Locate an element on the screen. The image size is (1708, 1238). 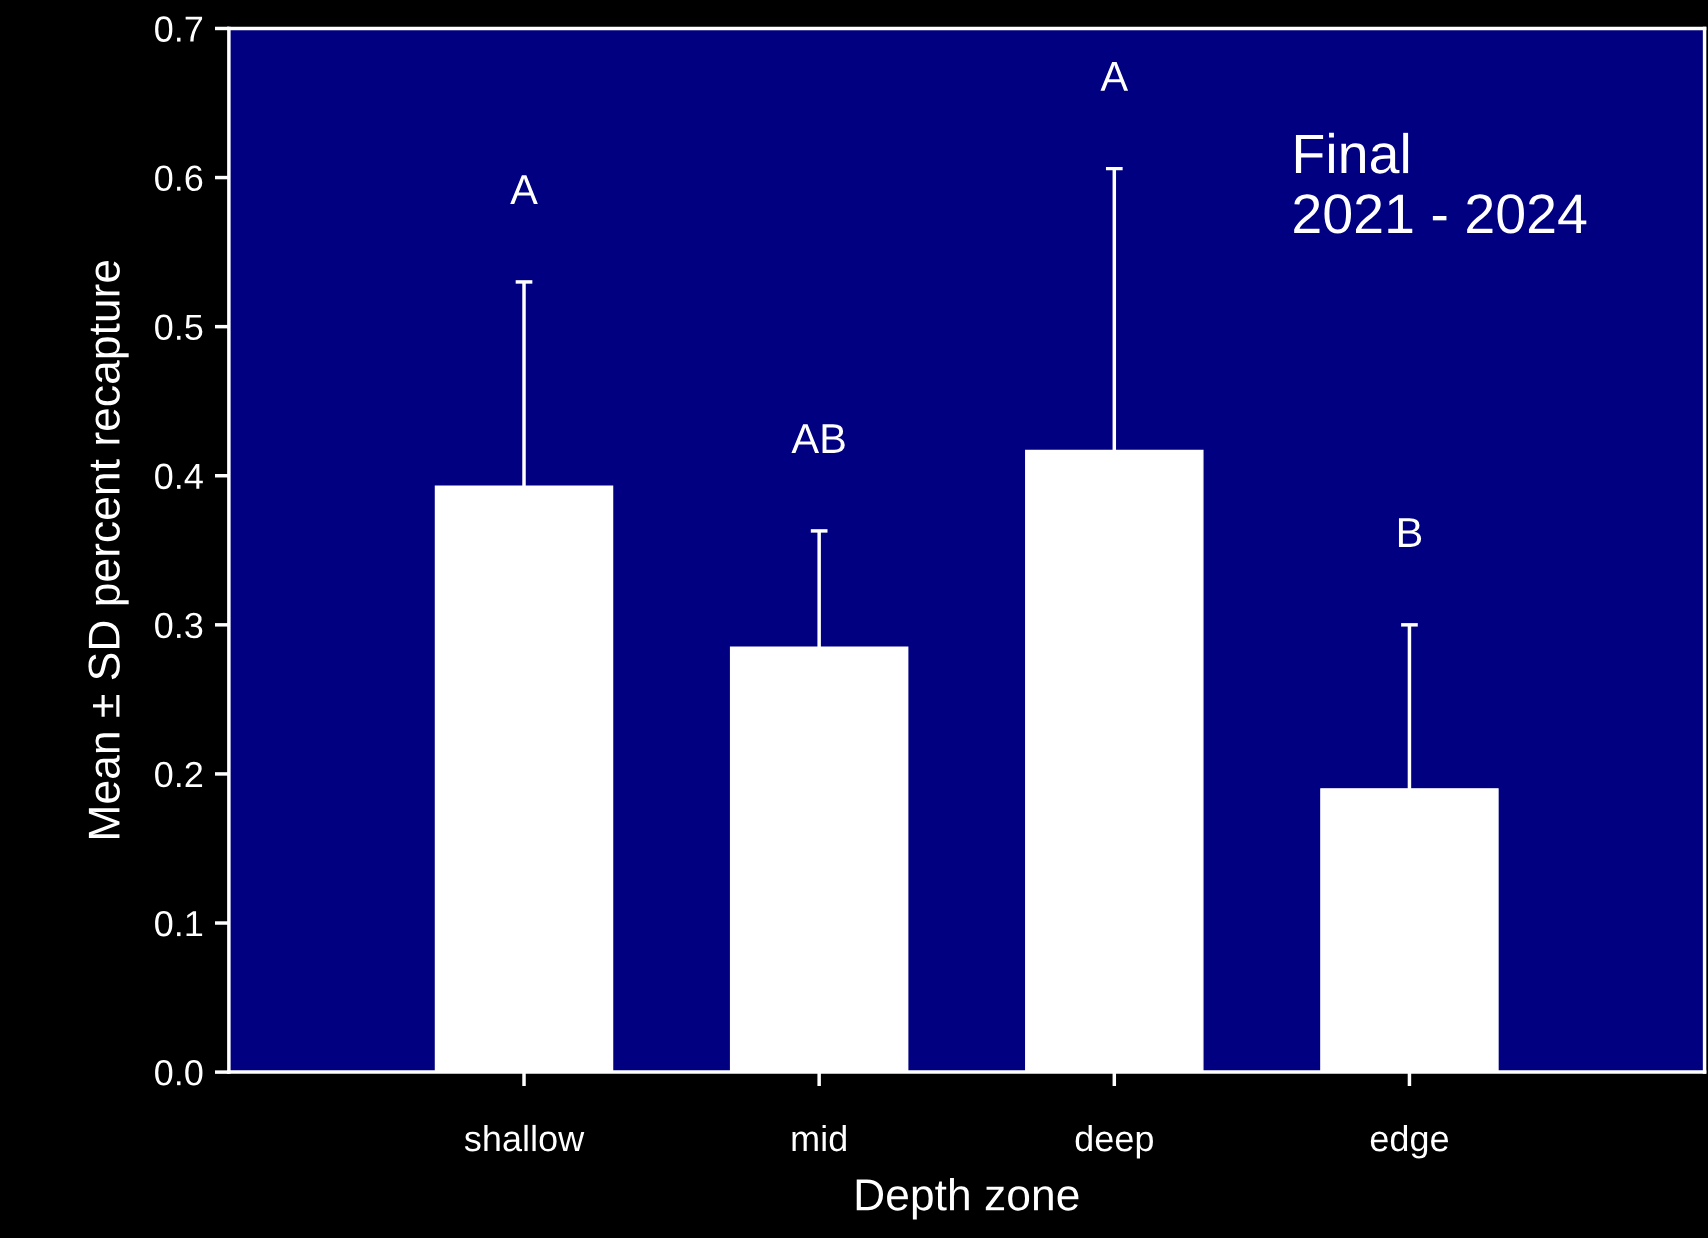
y-tick-label: 0.1 is located at coordinates (179, 923).